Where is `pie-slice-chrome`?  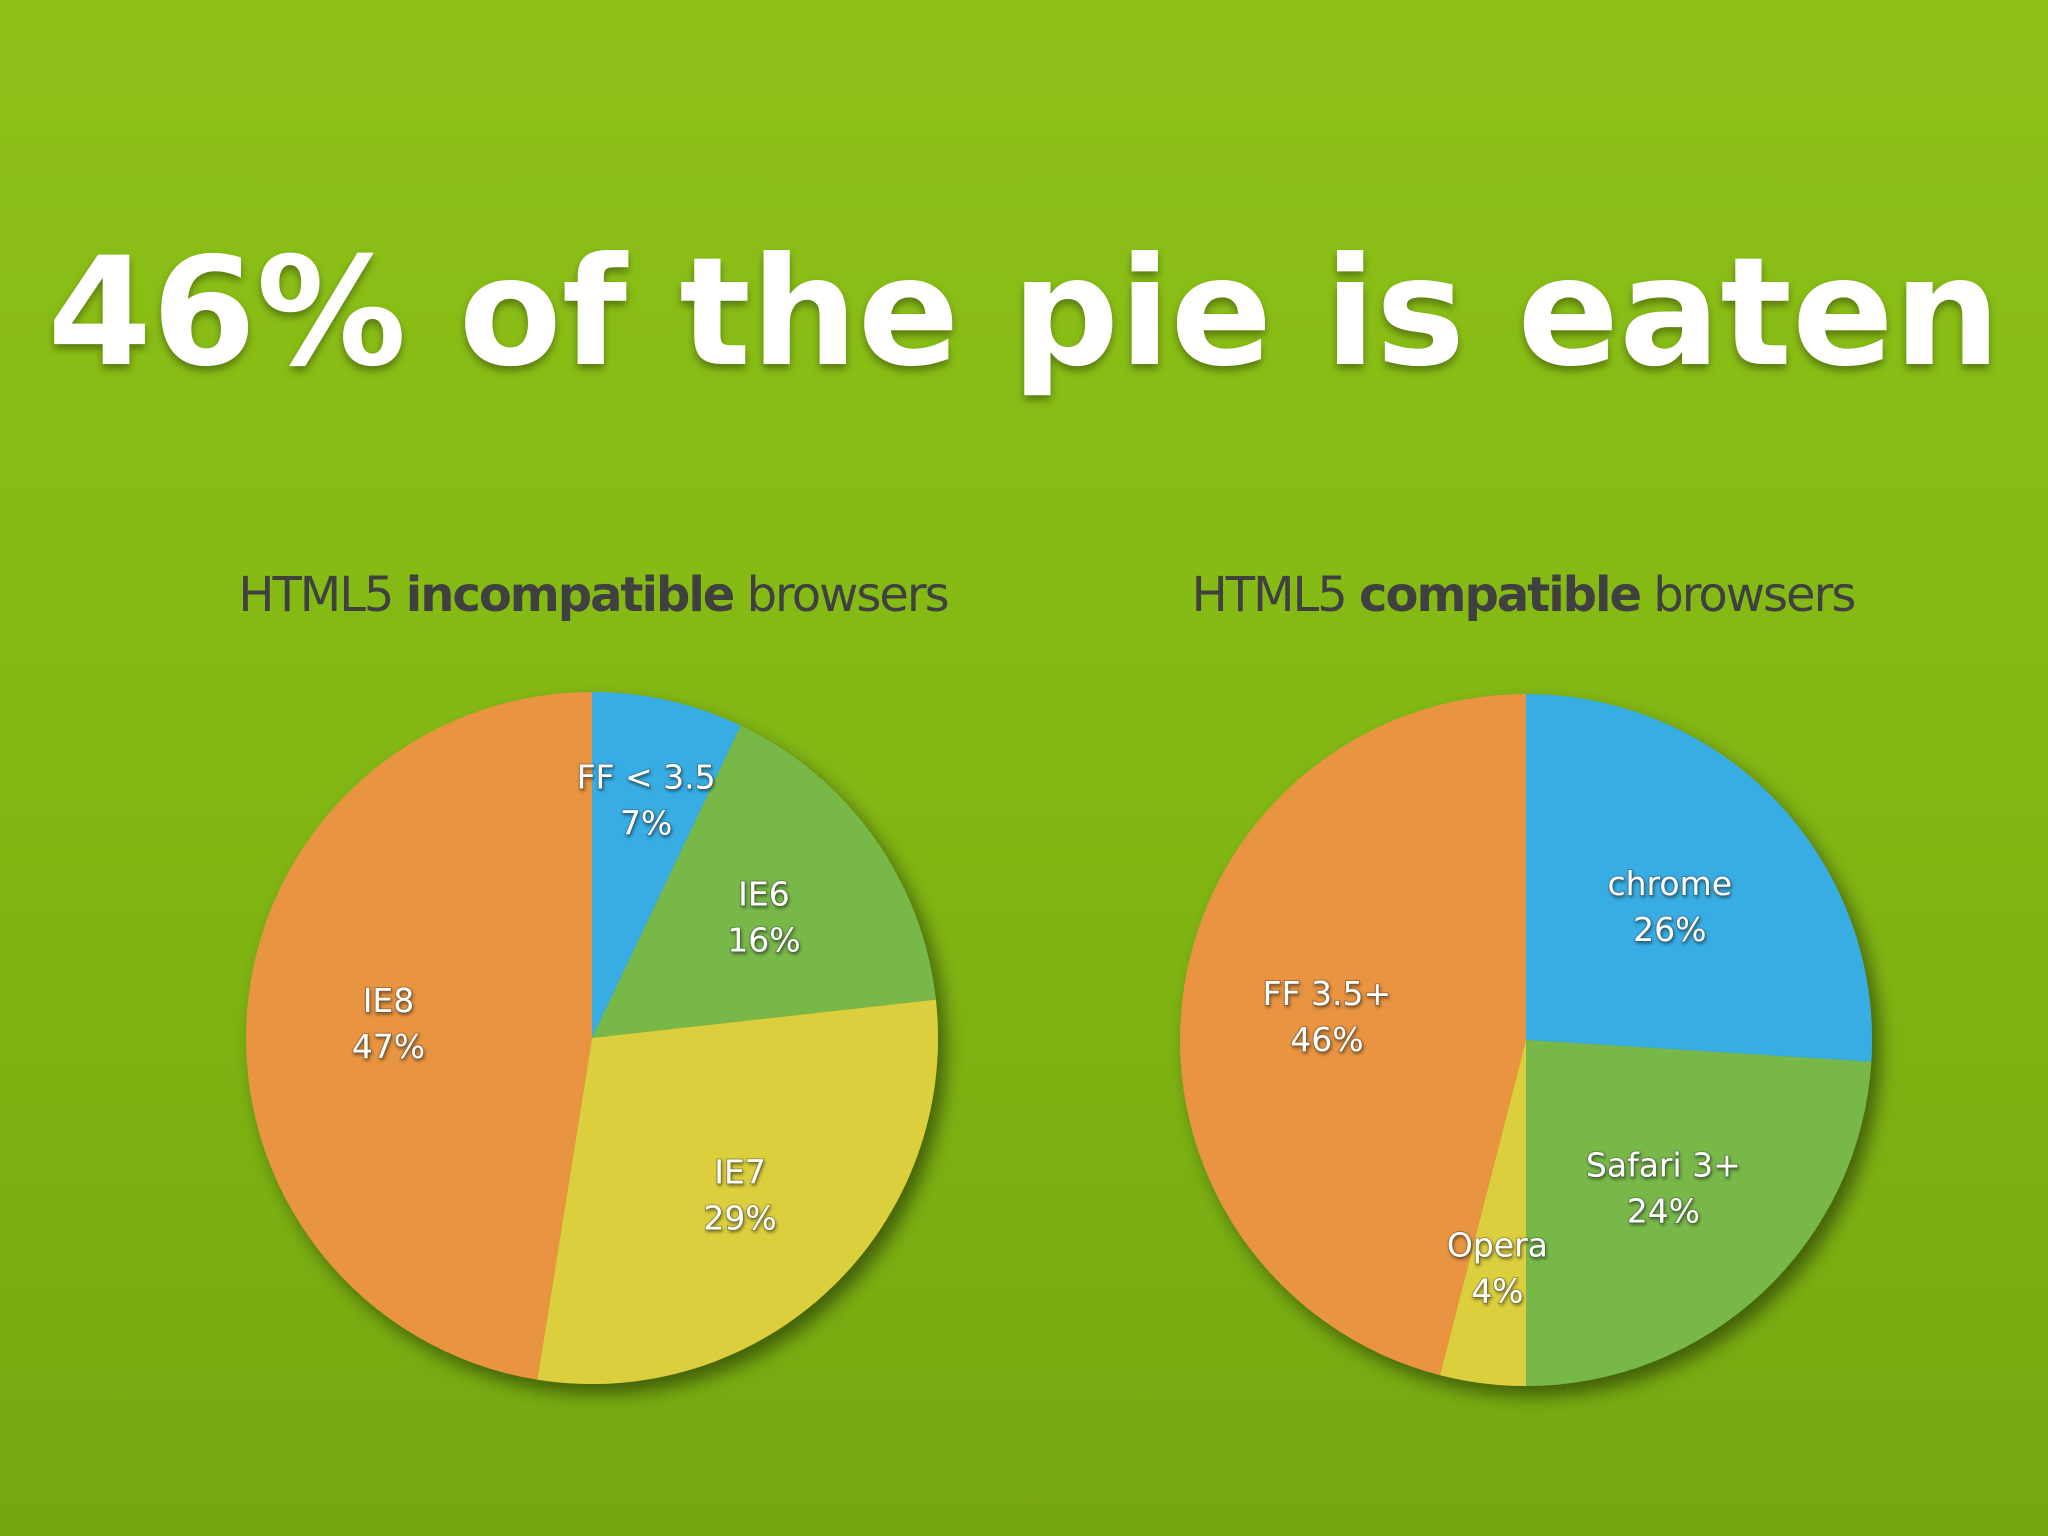 pie-slice-chrome is located at coordinates (1699, 878).